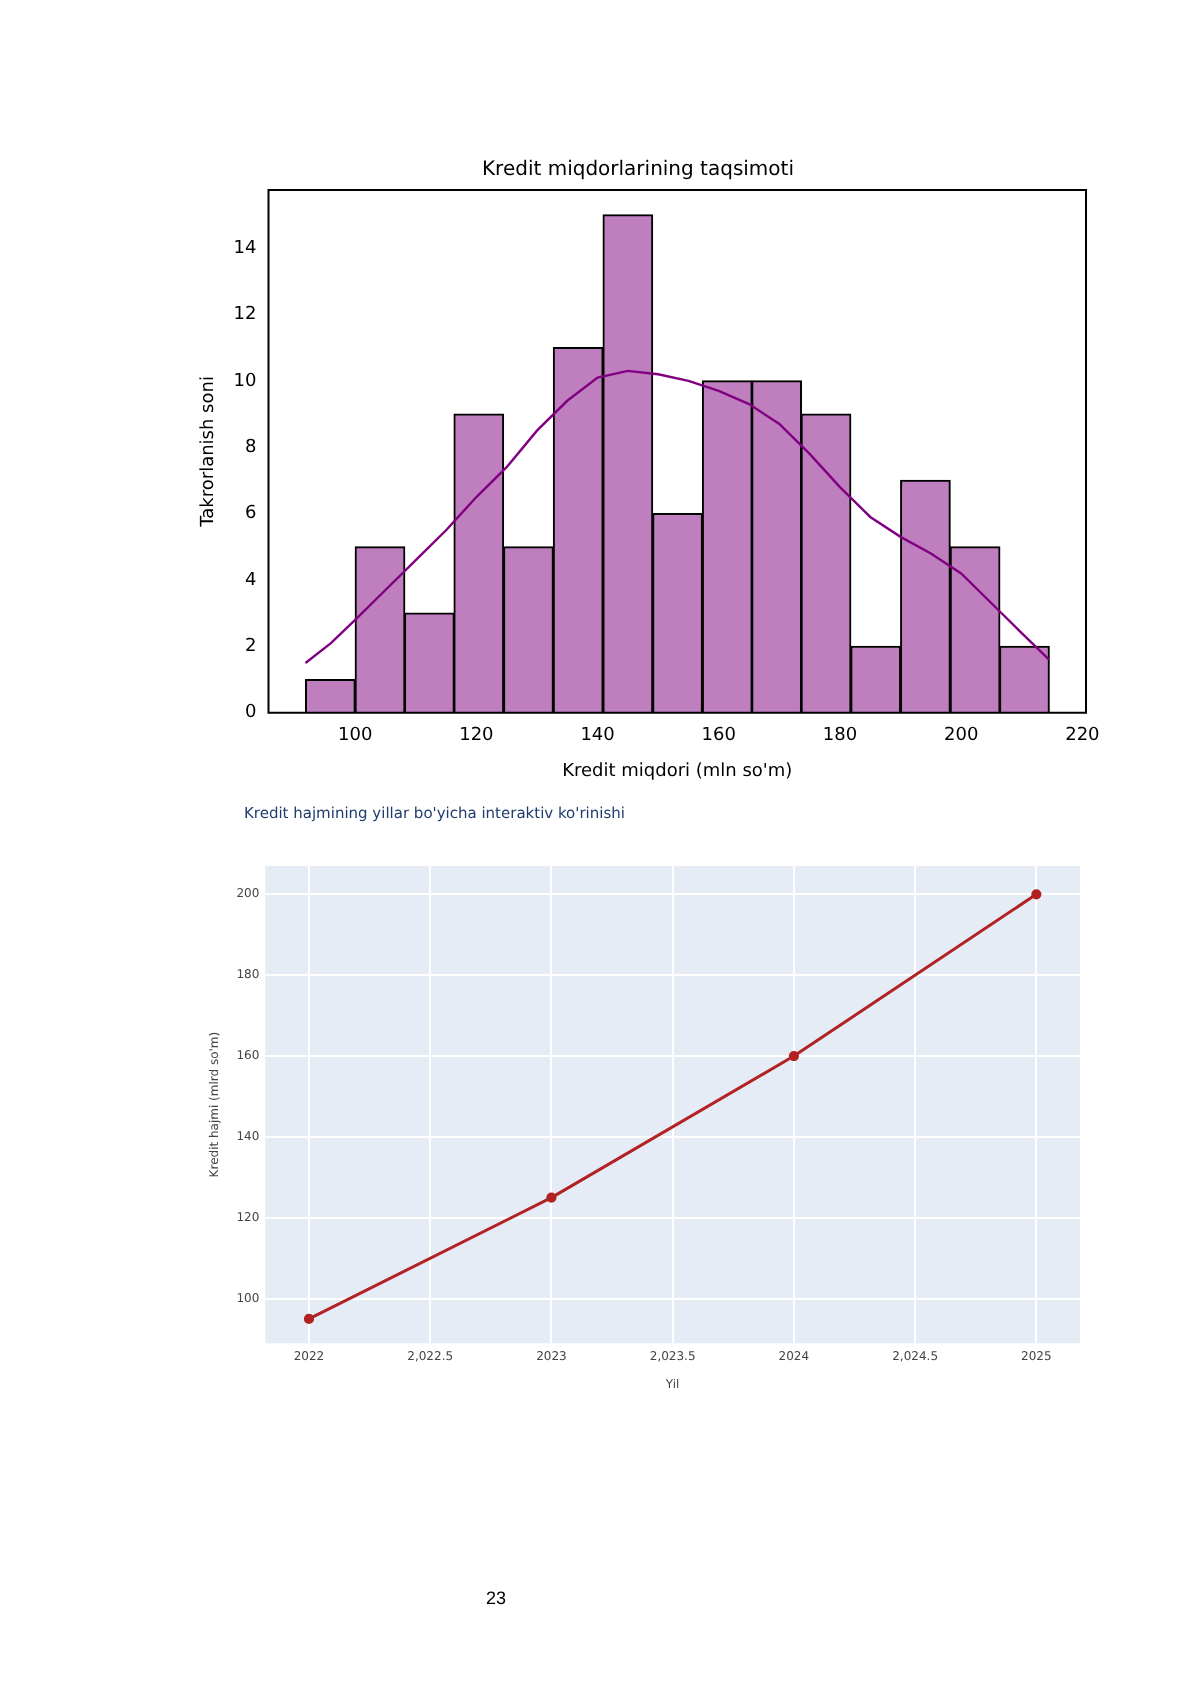 The height and width of the screenshot is (1684, 1190). What do you see at coordinates (209, 452) in the screenshot?
I see `y-axis-title: Takrorlanish soni` at bounding box center [209, 452].